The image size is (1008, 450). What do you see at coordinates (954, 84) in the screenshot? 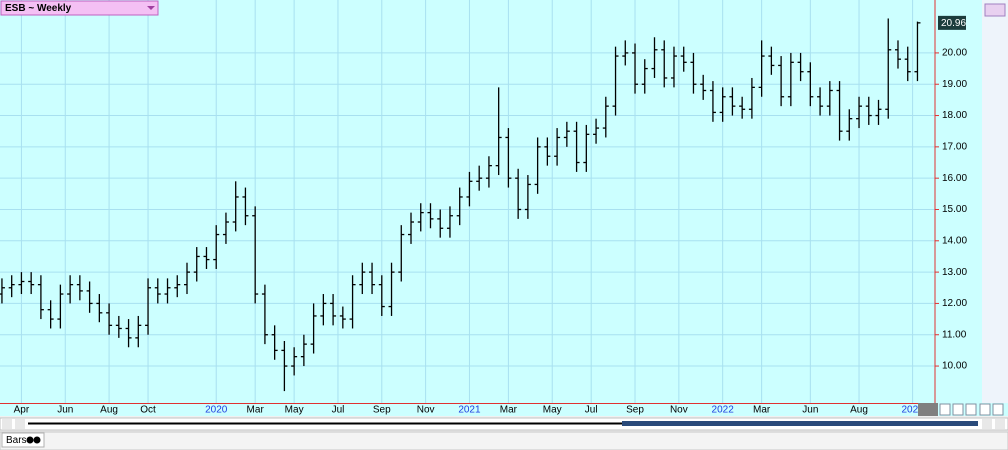
I see `y-tick-label: 19.00` at bounding box center [954, 84].